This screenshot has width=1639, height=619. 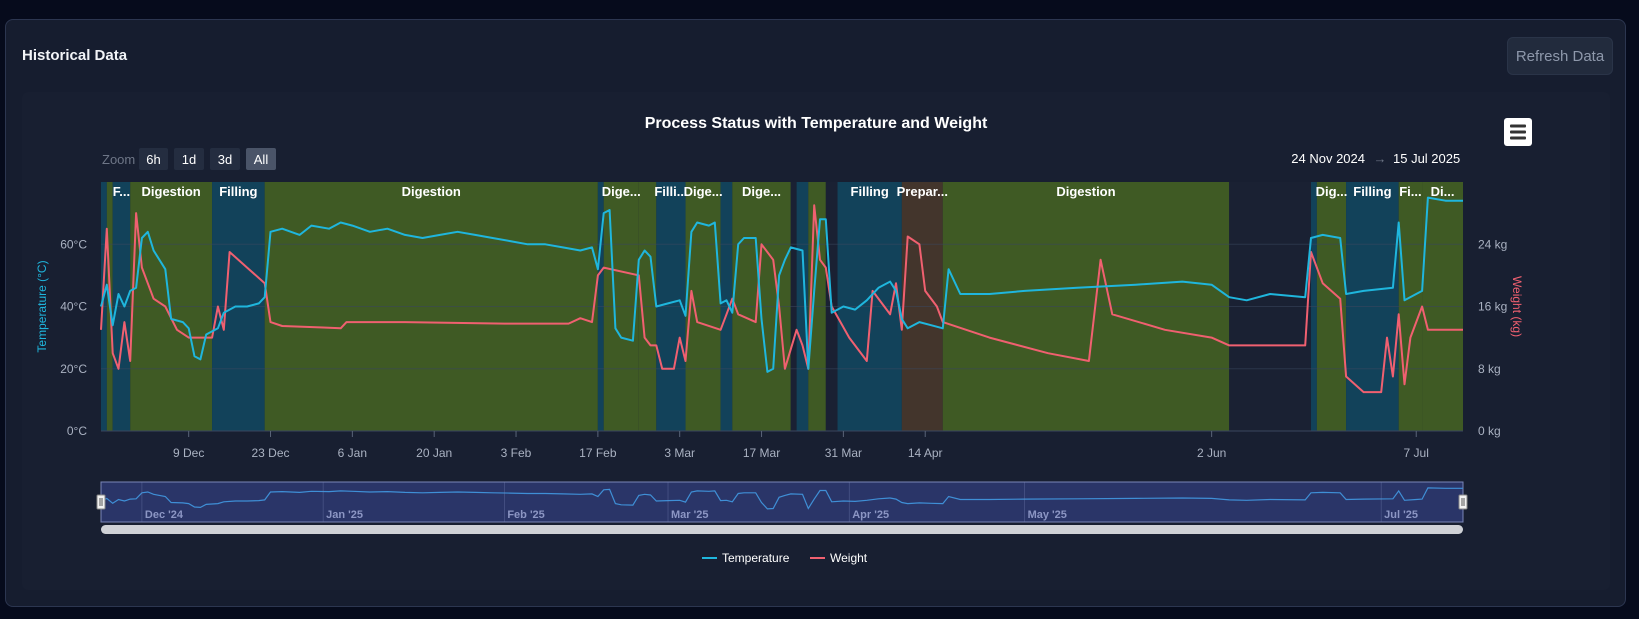 What do you see at coordinates (1560, 56) in the screenshot?
I see `refresh-data-button: Refresh Data` at bounding box center [1560, 56].